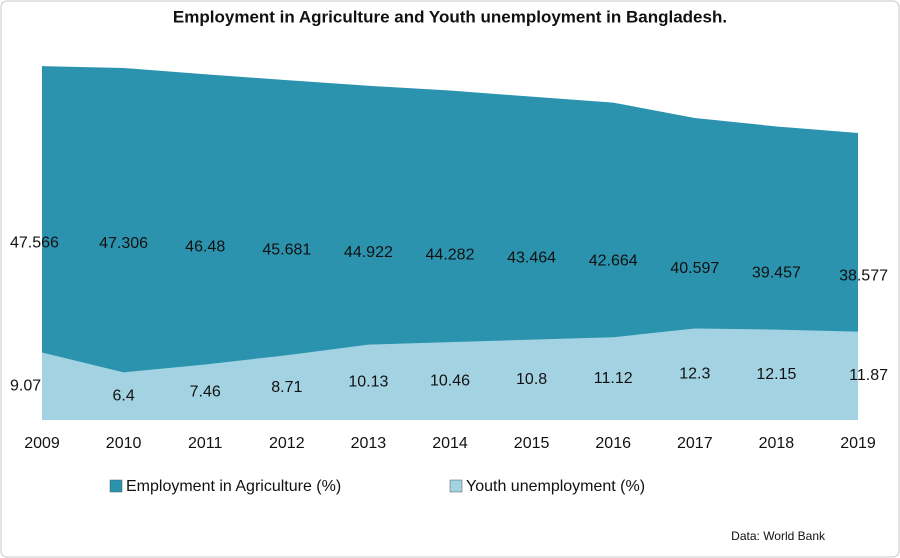 This screenshot has height=558, width=900. Describe the element at coordinates (694, 373) in the screenshot. I see `data-label: 12.3` at that location.